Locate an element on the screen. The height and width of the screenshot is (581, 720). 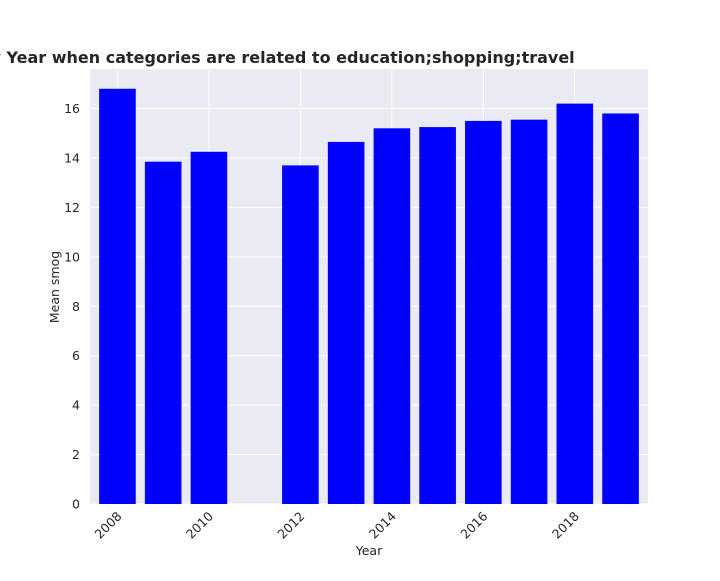
bar-2015 is located at coordinates (437, 315).